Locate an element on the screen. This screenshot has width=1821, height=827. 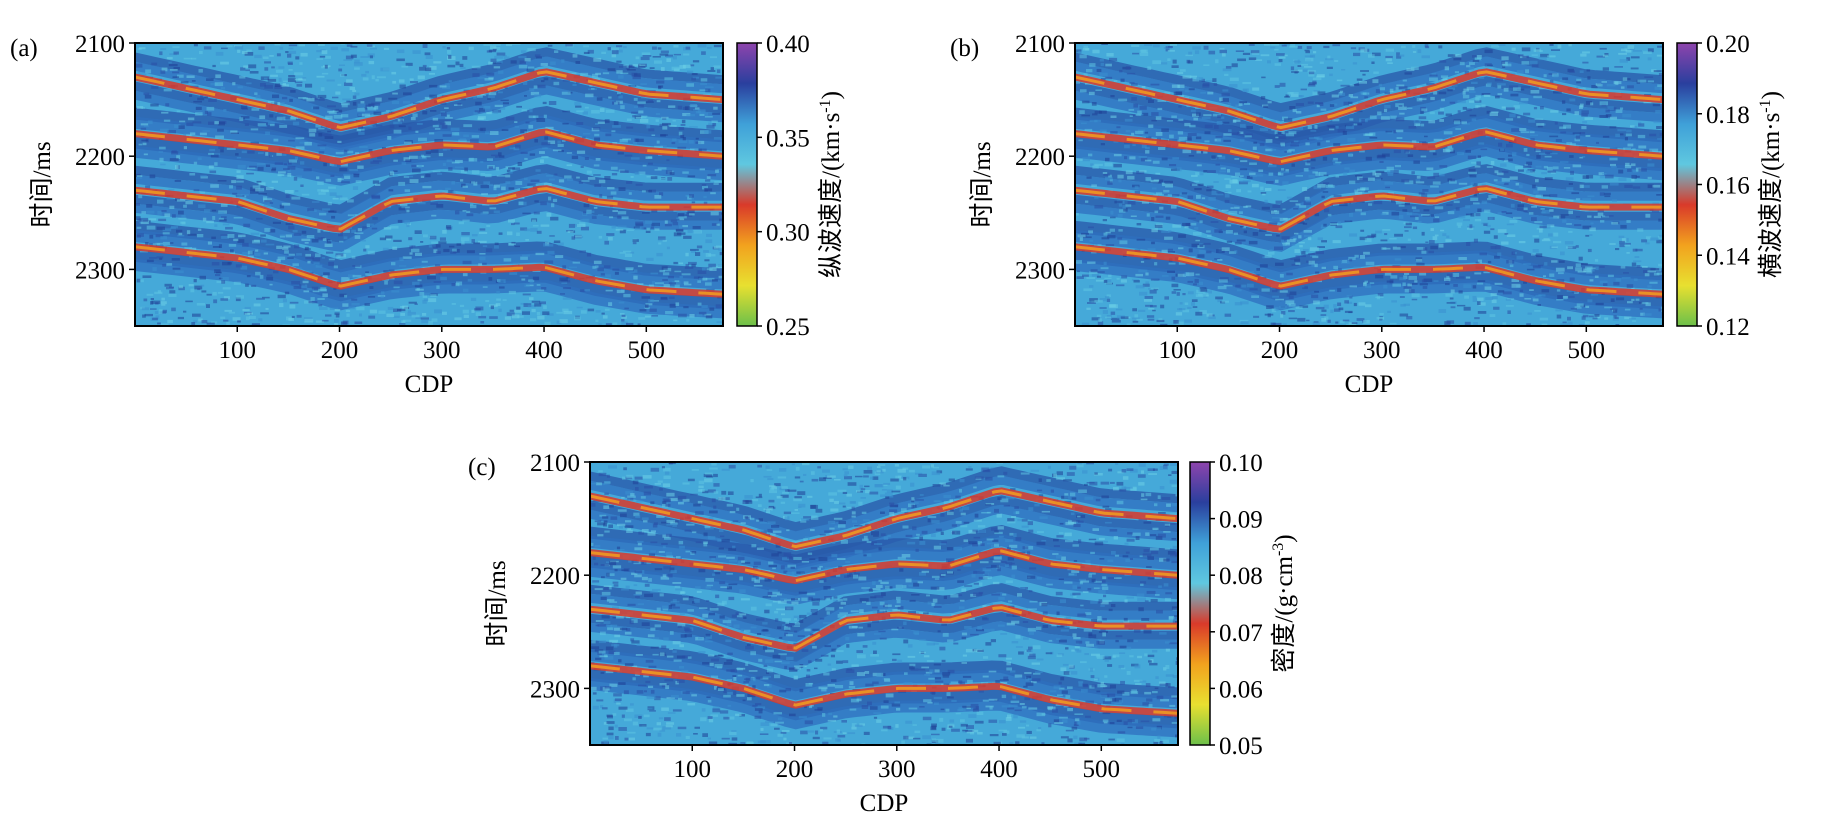
colorbar-tick-label: 0.10 is located at coordinates (1241, 463).